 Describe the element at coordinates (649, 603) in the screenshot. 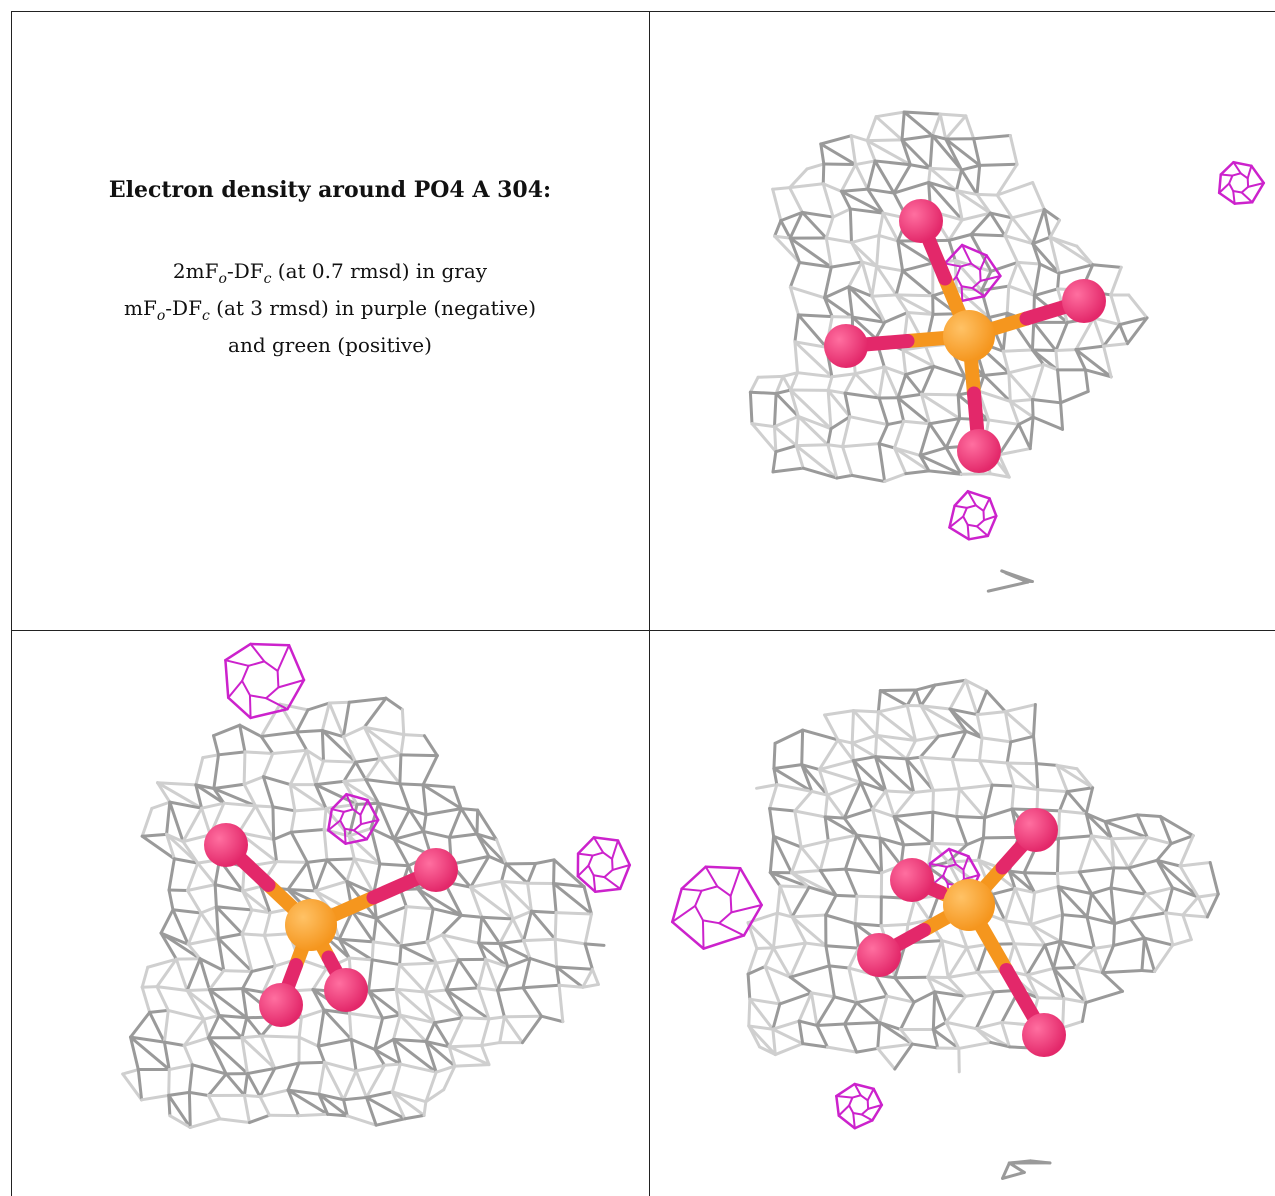

I see `grid-divider-vertical` at that location.